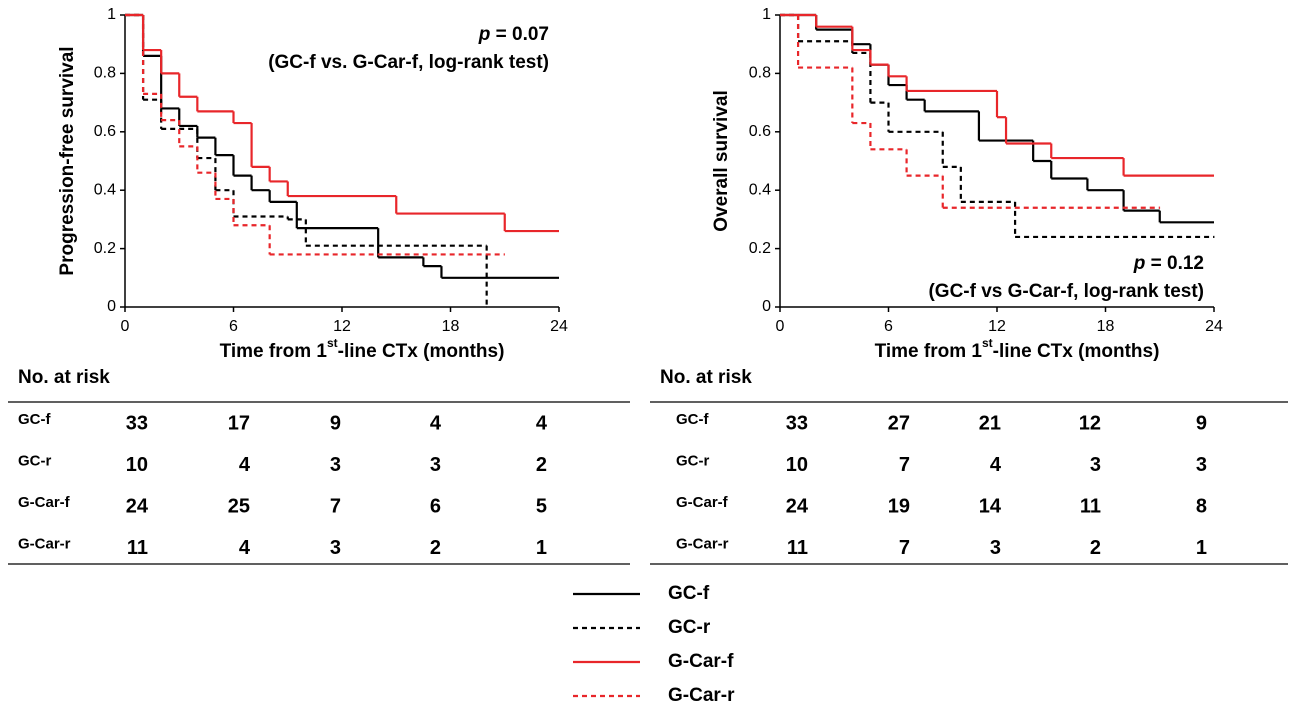 This screenshot has height=706, width=1290. What do you see at coordinates (67, 160) in the screenshot?
I see `y-axis-label: Progression-free survival` at bounding box center [67, 160].